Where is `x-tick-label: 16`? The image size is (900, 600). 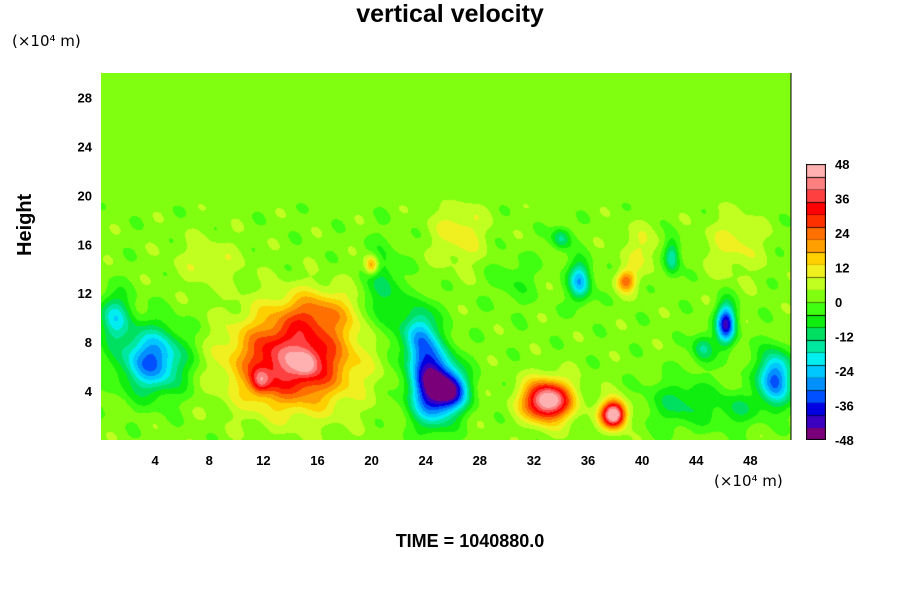
x-tick-label: 16 is located at coordinates (317, 460).